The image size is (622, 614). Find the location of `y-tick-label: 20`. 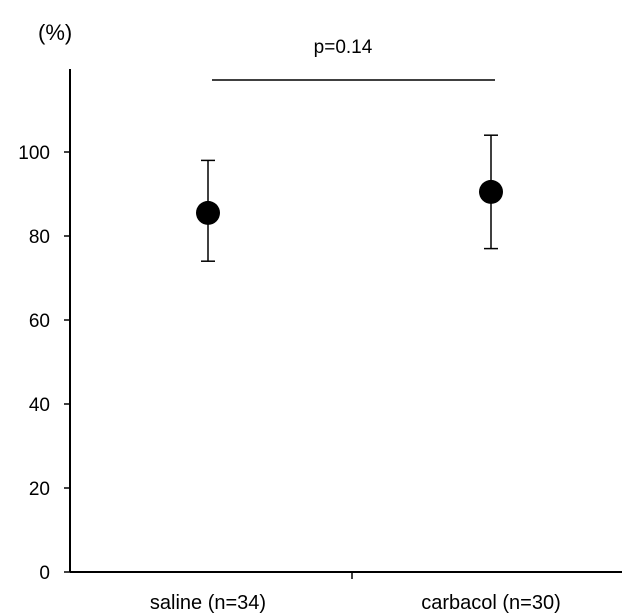

y-tick-label: 20 is located at coordinates (39, 489).